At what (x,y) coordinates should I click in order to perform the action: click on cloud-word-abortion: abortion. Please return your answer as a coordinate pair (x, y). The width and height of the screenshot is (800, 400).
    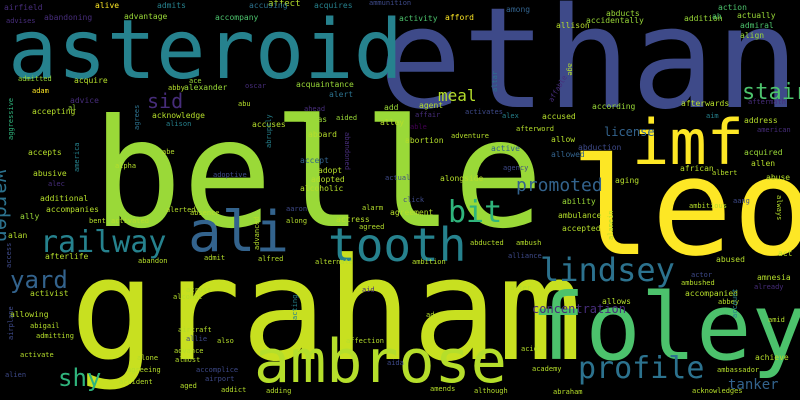
    Looking at the image, I should click on (424, 140).